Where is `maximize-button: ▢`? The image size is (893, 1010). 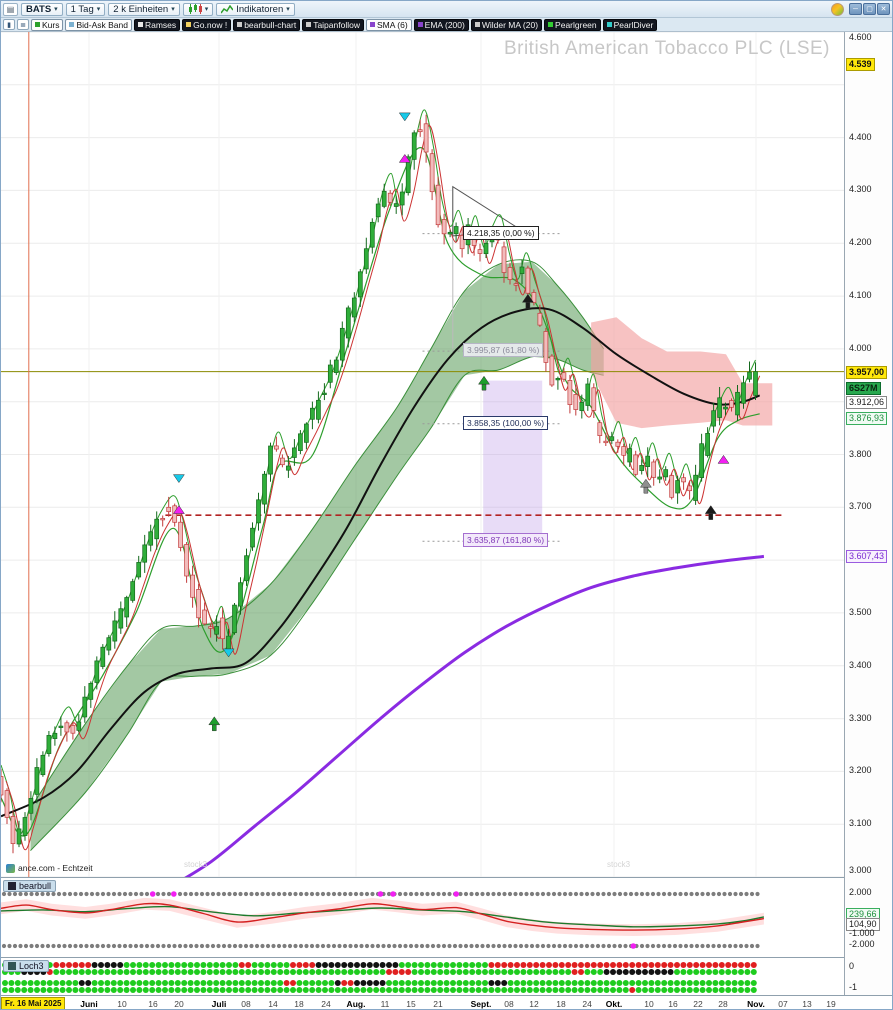
maximize-button: ▢ is located at coordinates (869, 9).